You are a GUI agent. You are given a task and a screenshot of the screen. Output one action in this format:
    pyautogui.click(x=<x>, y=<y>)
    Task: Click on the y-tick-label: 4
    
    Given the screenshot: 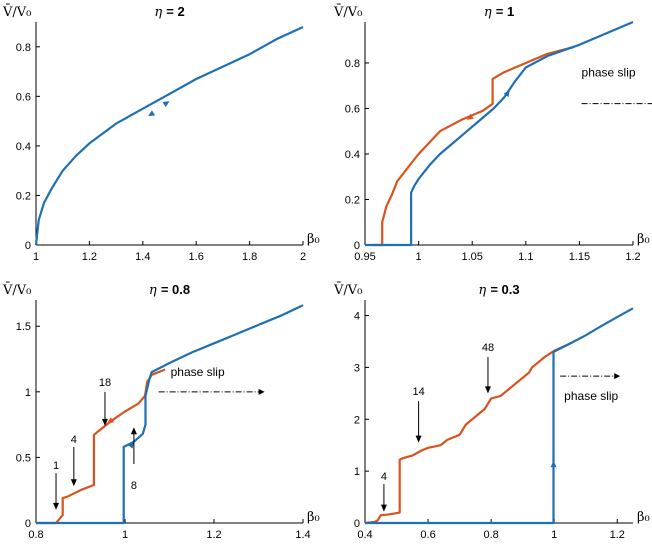 What is the action you would take?
    pyautogui.click(x=357, y=317)
    